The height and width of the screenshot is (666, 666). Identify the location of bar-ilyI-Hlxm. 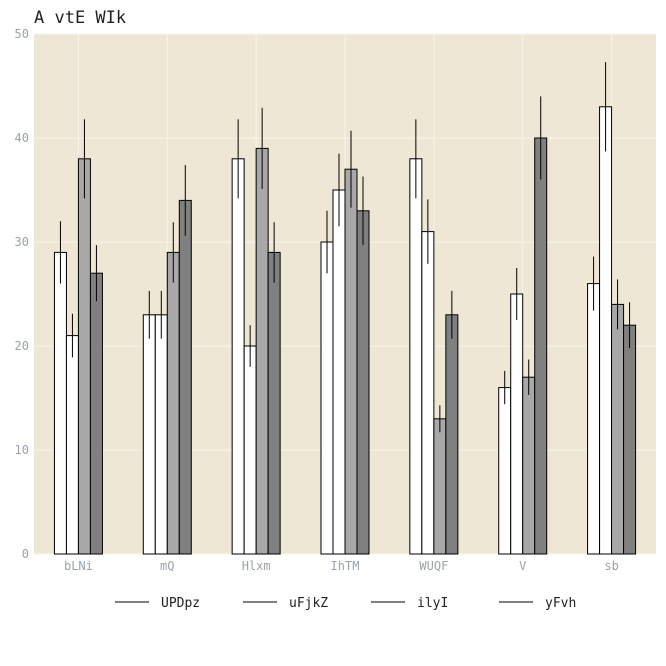
(262, 351).